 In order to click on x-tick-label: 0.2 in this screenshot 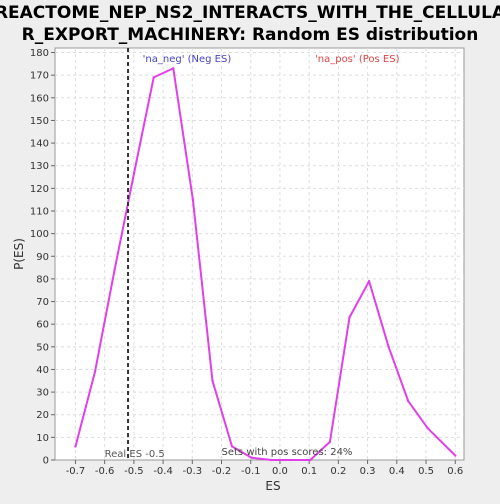, I will do `click(338, 471)`.